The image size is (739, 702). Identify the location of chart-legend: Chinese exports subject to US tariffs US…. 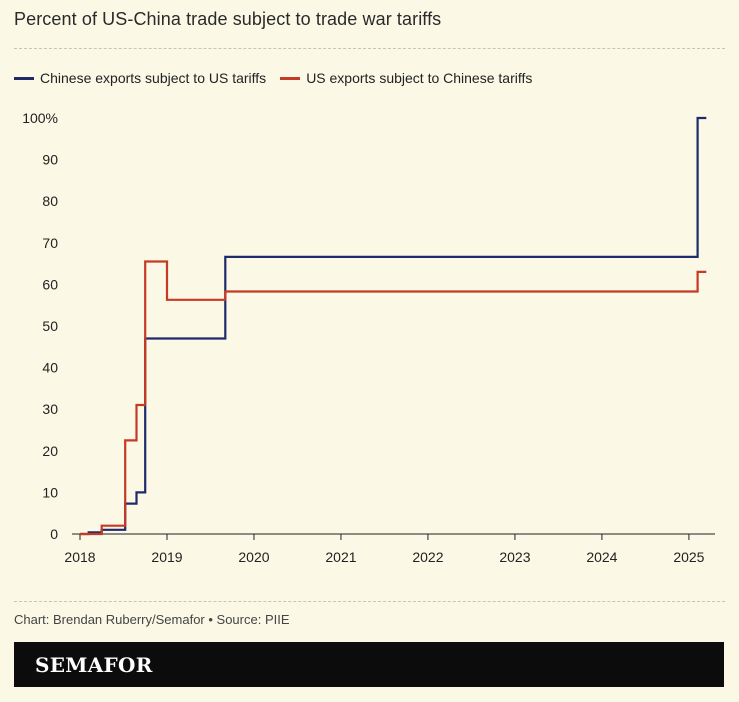
(280, 78).